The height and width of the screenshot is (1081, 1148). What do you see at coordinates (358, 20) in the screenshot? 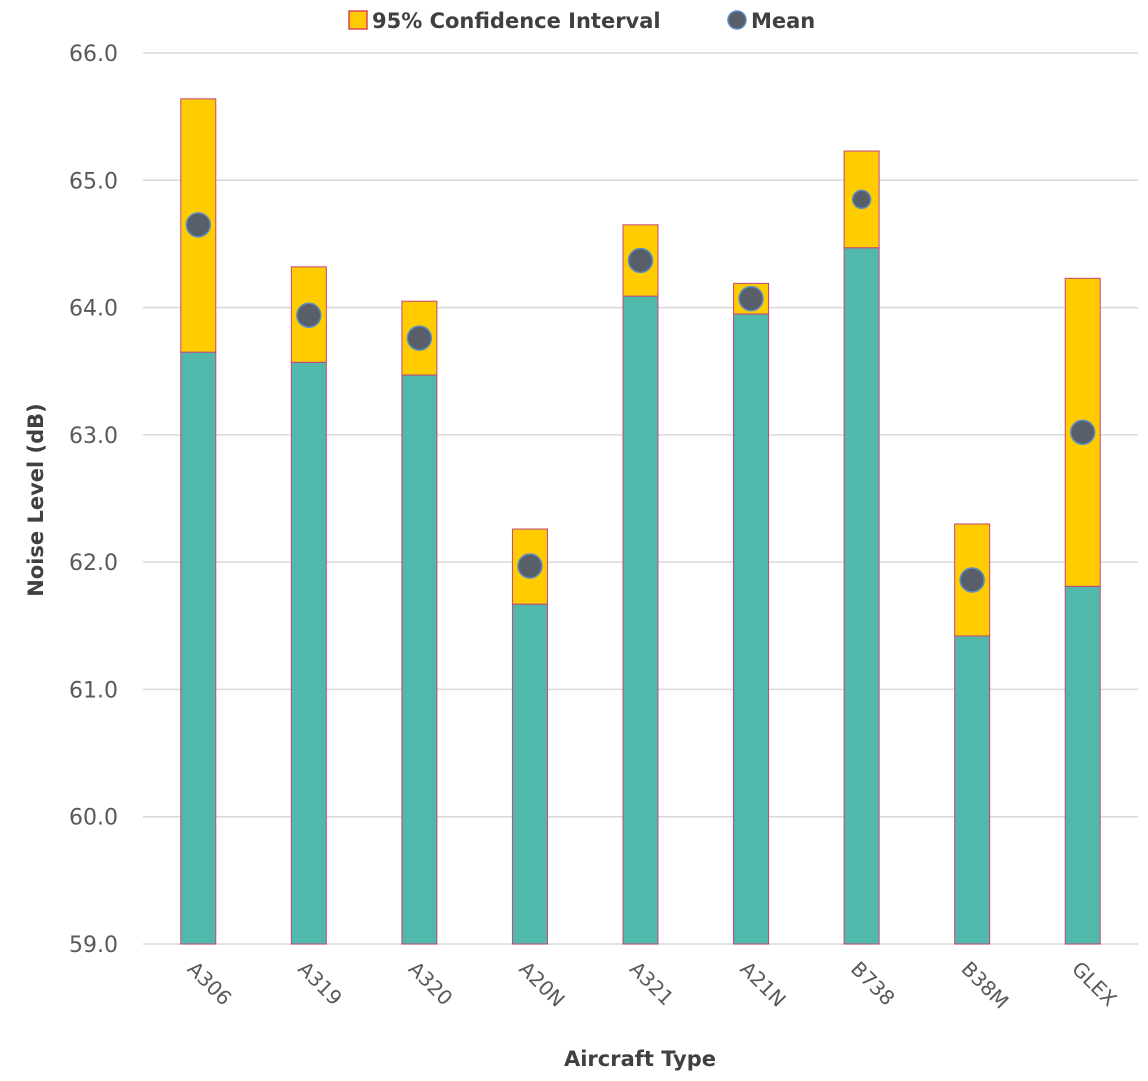
I see `legend-ci-swatch` at bounding box center [358, 20].